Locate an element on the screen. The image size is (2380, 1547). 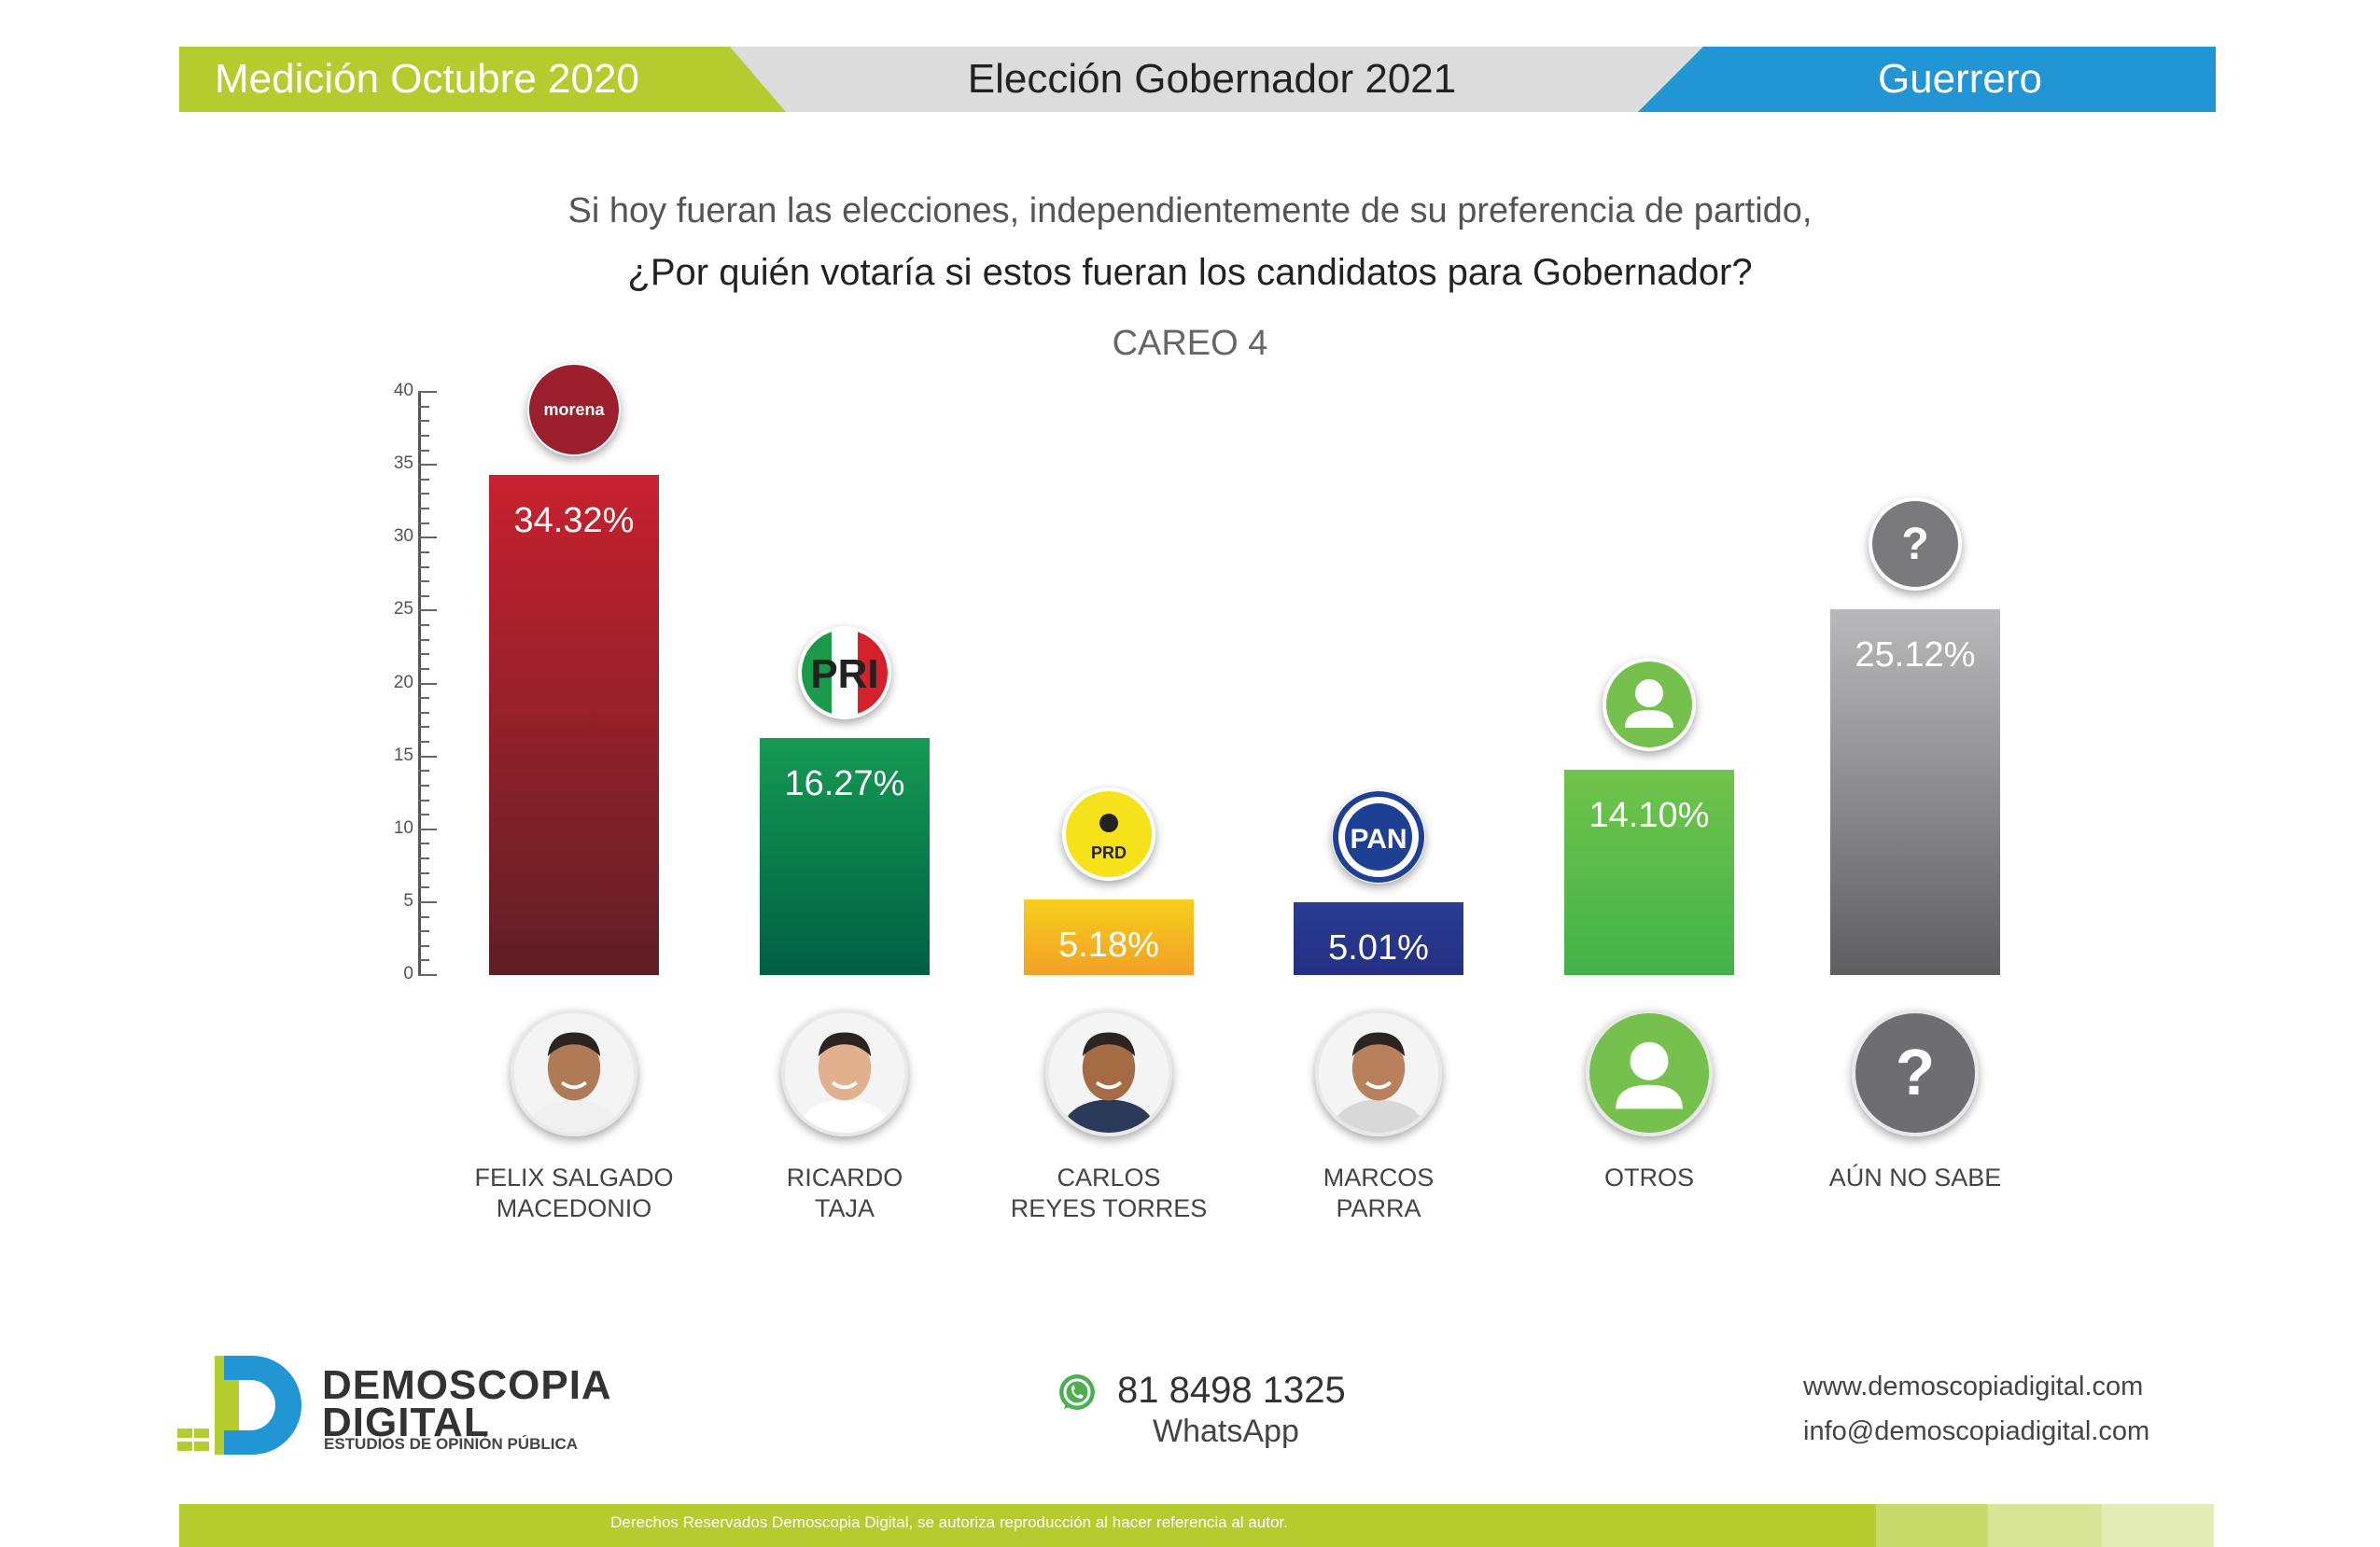
data-label: 5.18% is located at coordinates (1108, 946).